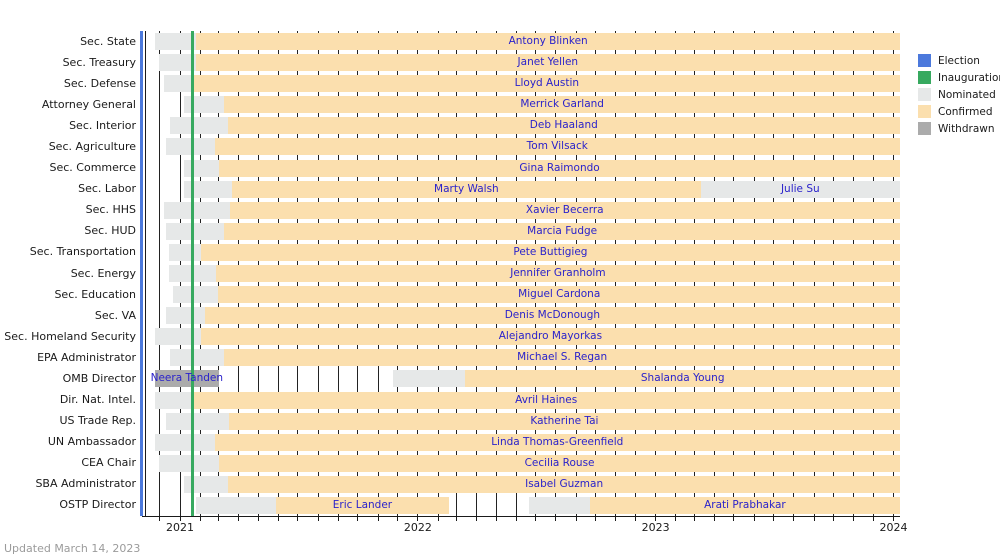  What do you see at coordinates (141, 273) in the screenshot?
I see `election-line` at bounding box center [141, 273].